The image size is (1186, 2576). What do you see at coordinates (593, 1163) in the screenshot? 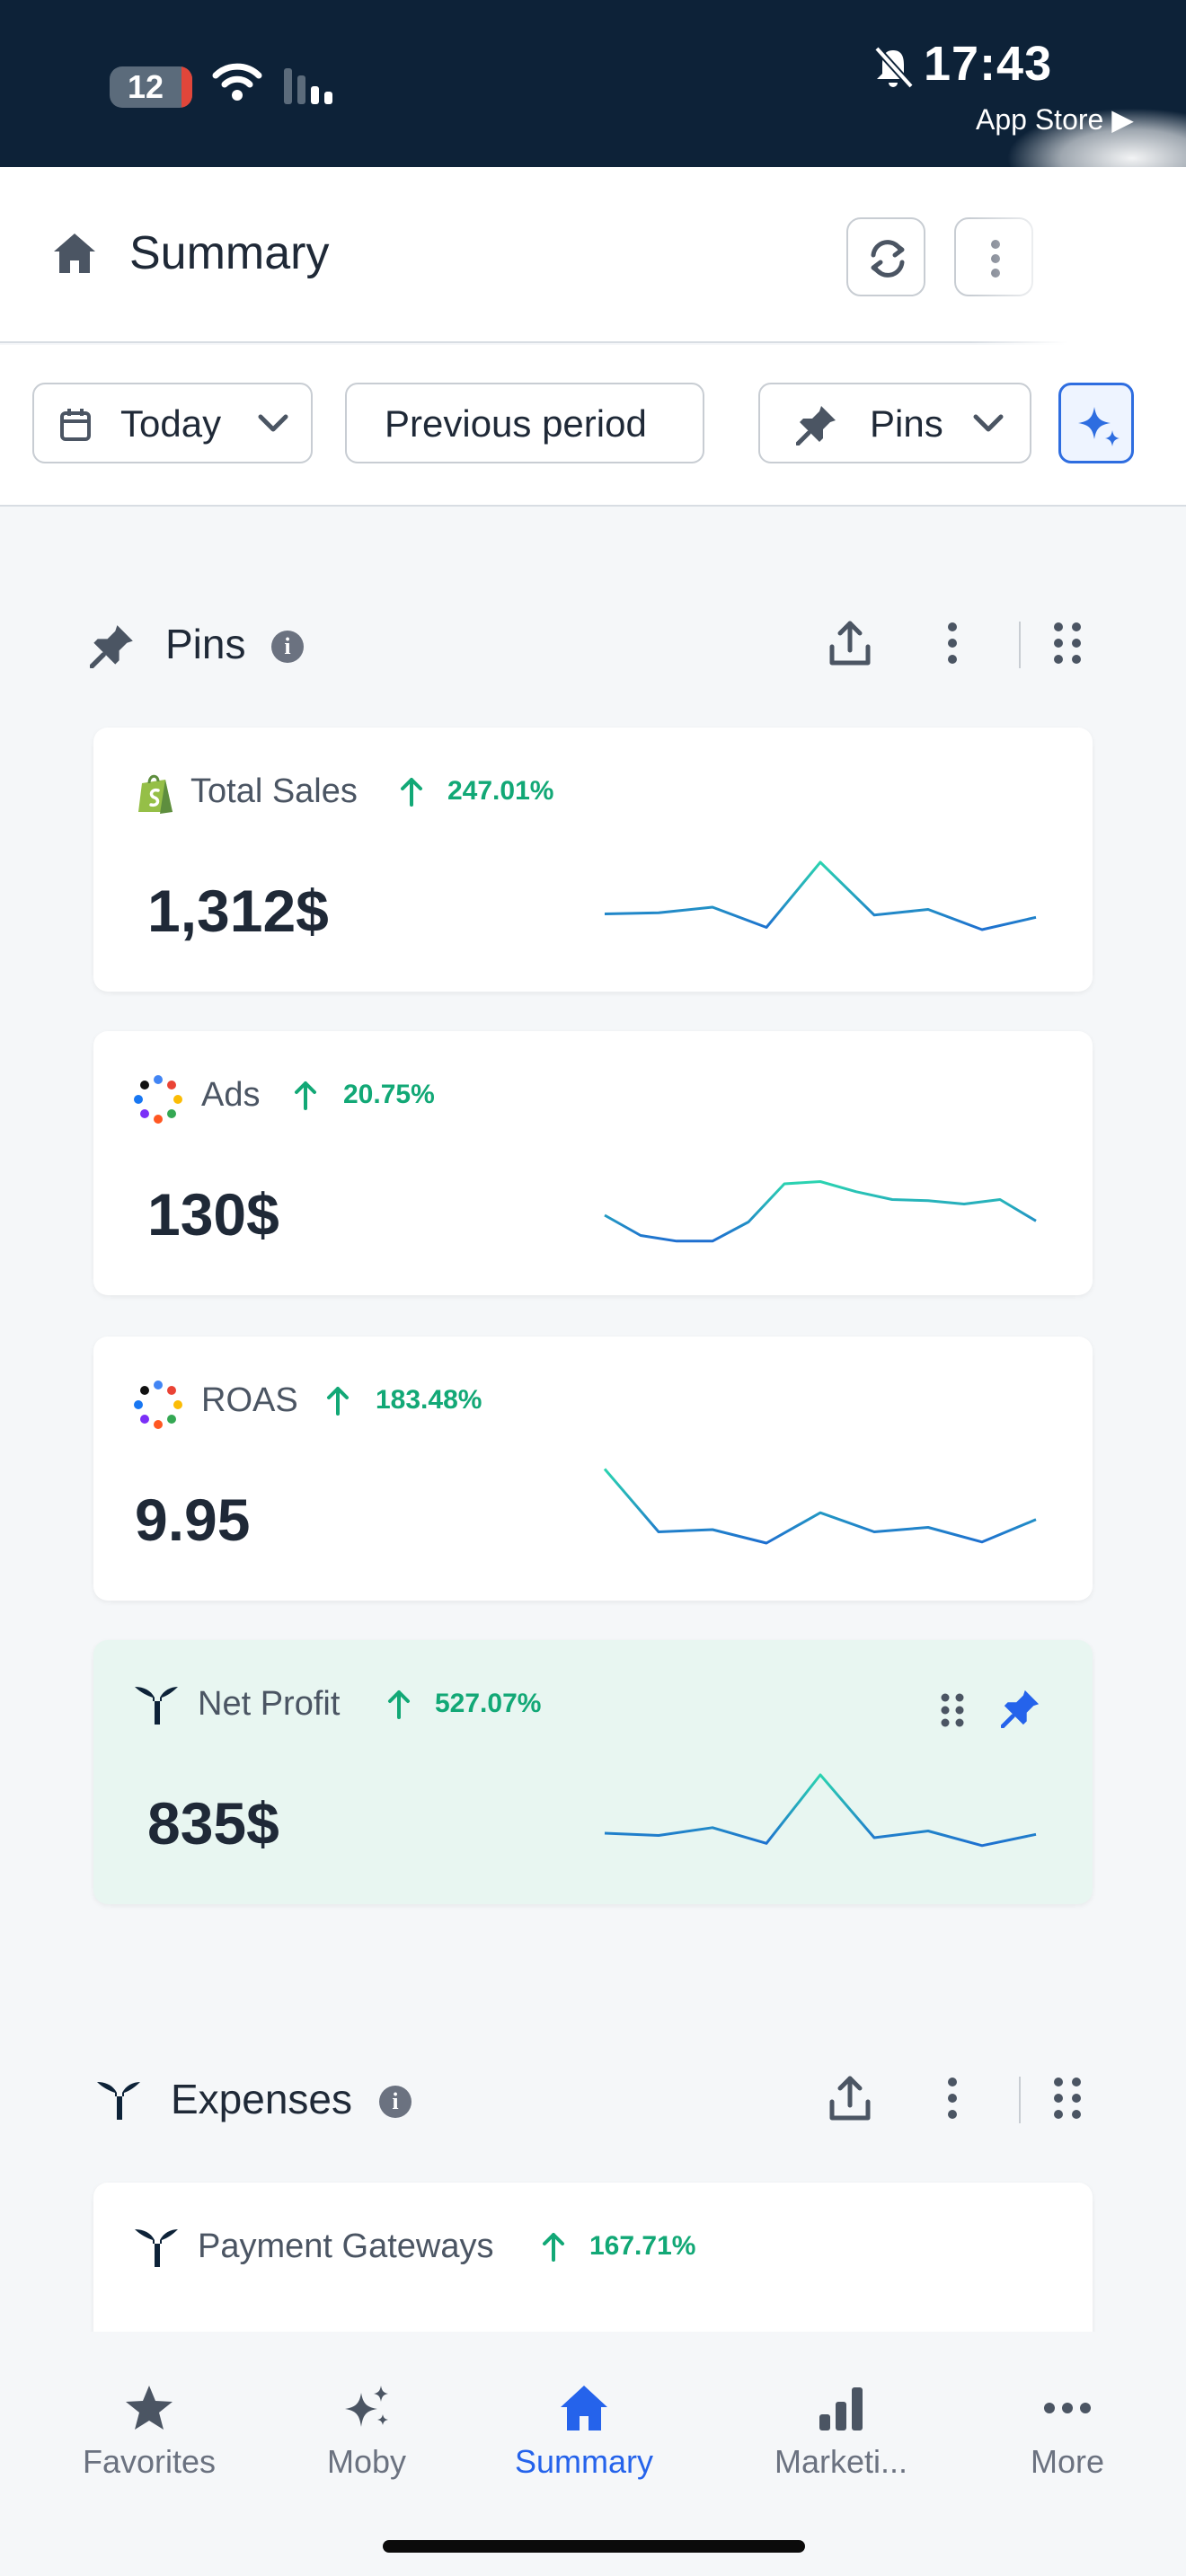
I see `metric-card-ads: Ads 20.75% 130$` at bounding box center [593, 1163].